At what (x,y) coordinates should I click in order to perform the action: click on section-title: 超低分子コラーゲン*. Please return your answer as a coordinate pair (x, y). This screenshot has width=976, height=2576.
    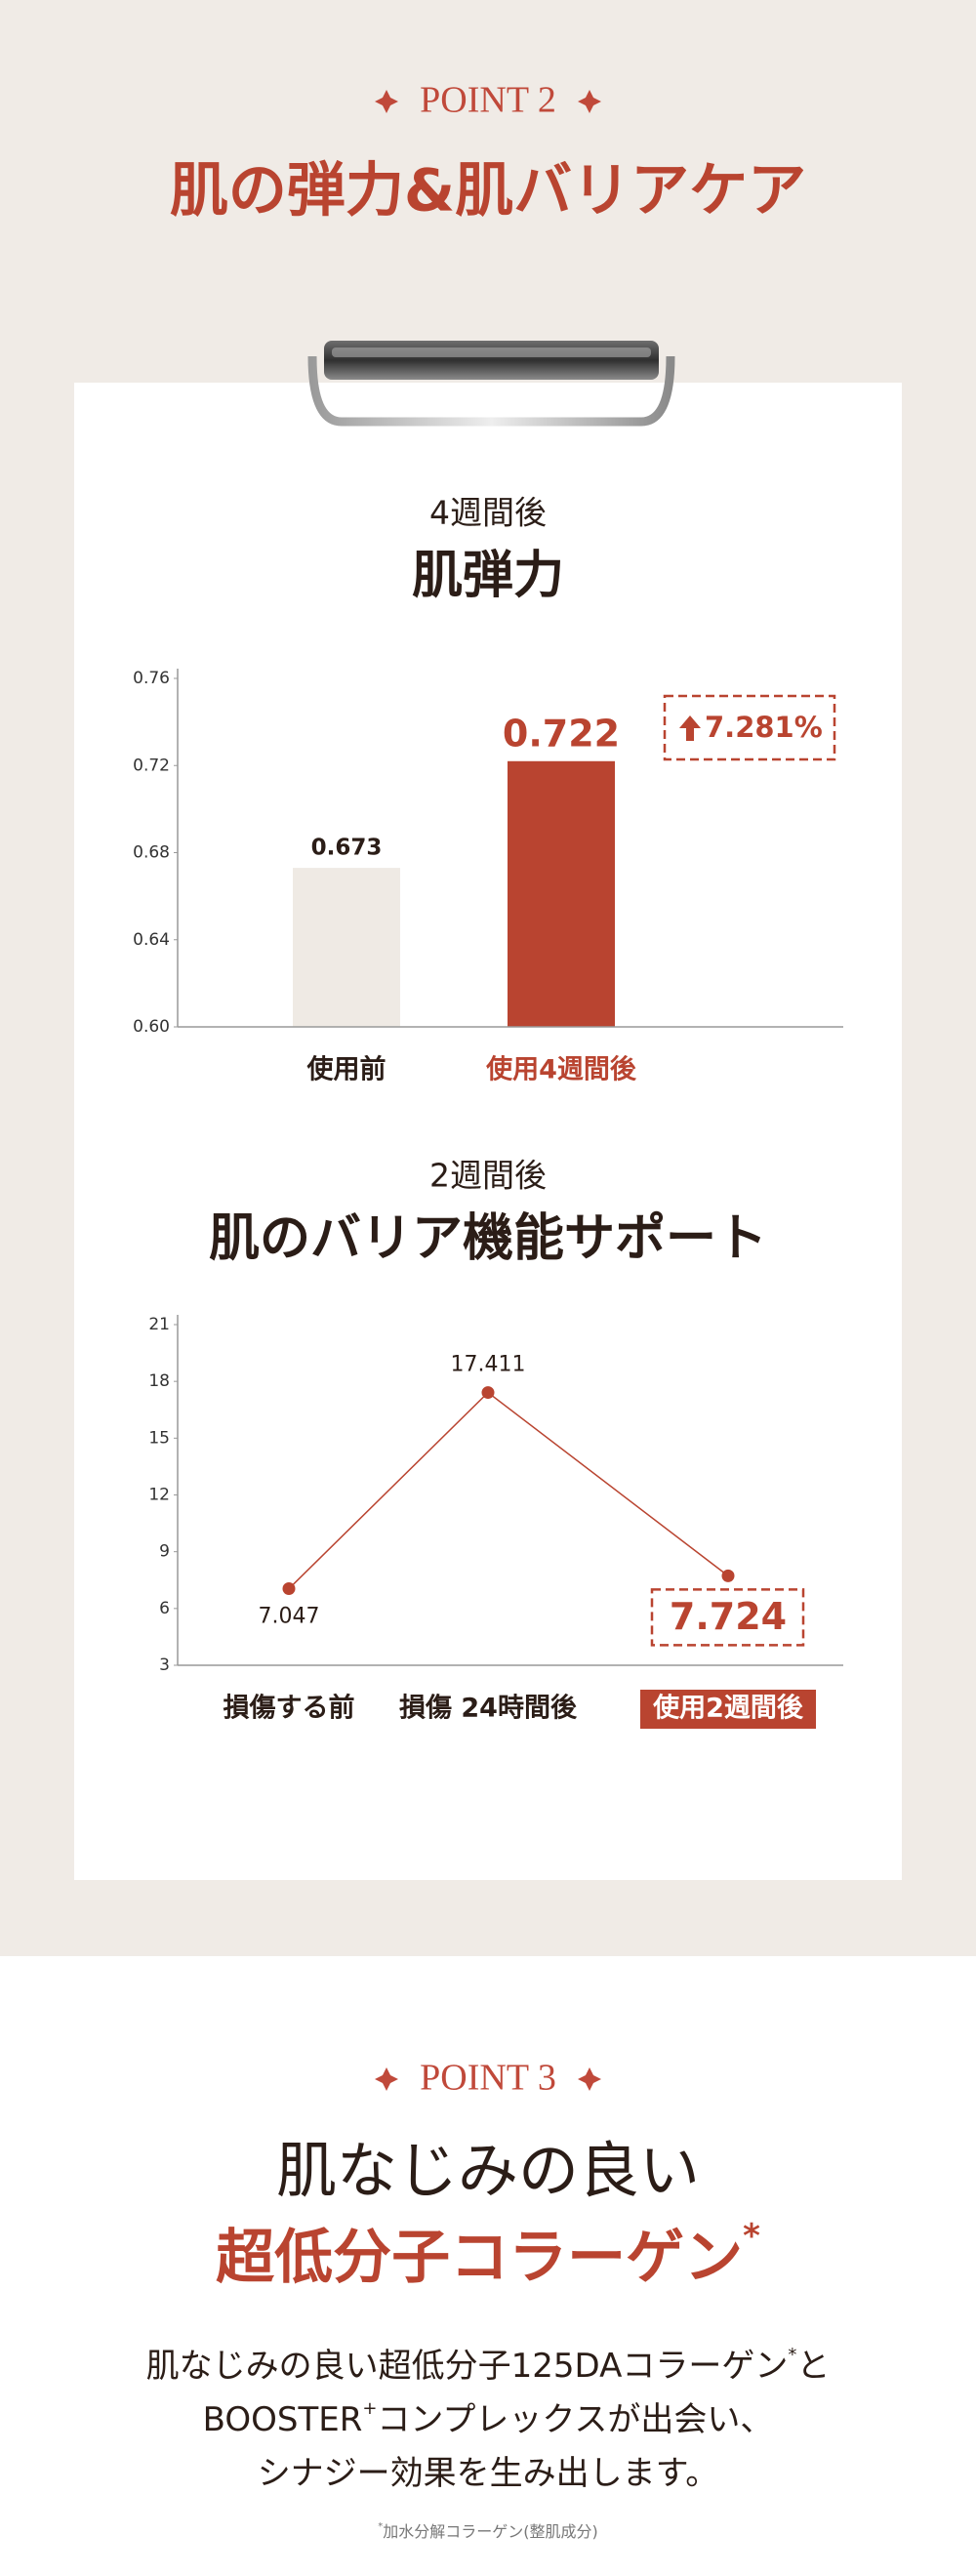
    Looking at the image, I should click on (488, 2254).